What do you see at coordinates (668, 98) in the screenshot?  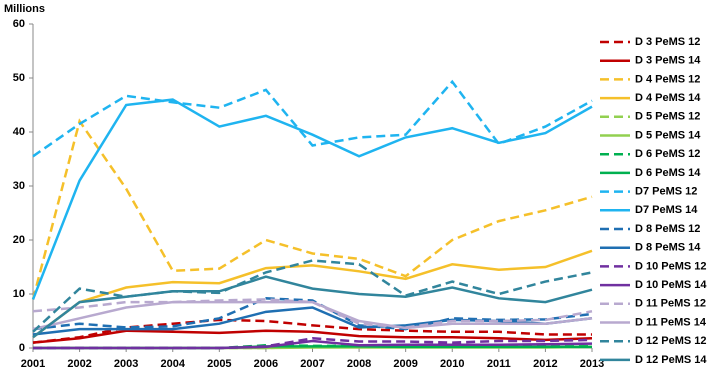 I see `legend-label: D 4 PeMS 14` at bounding box center [668, 98].